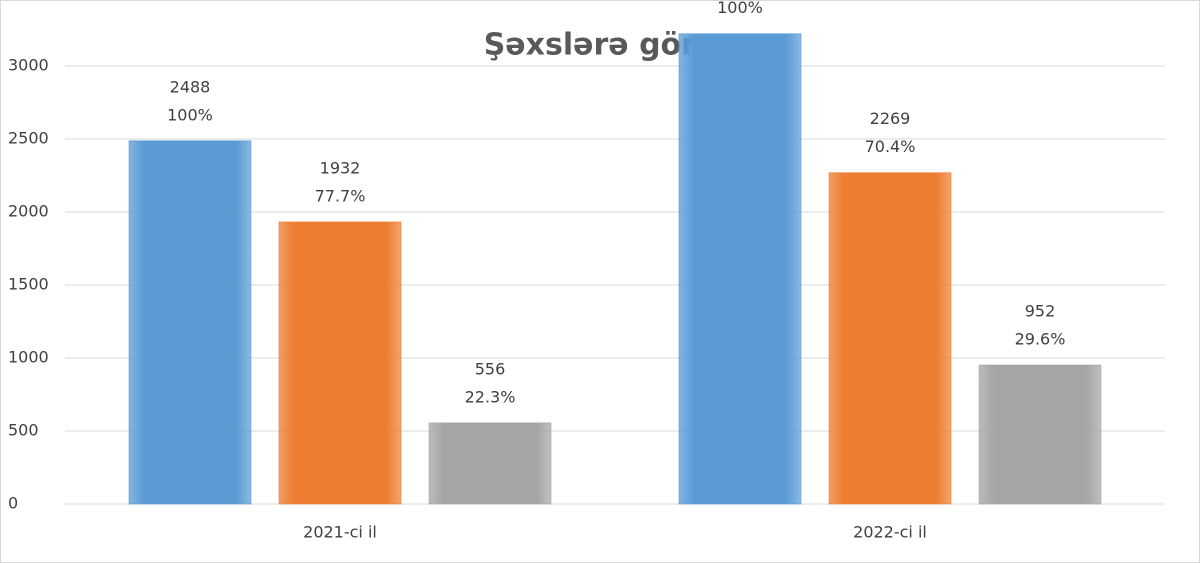 This screenshot has width=1200, height=563. I want to click on data-label: 1932, so click(340, 167).